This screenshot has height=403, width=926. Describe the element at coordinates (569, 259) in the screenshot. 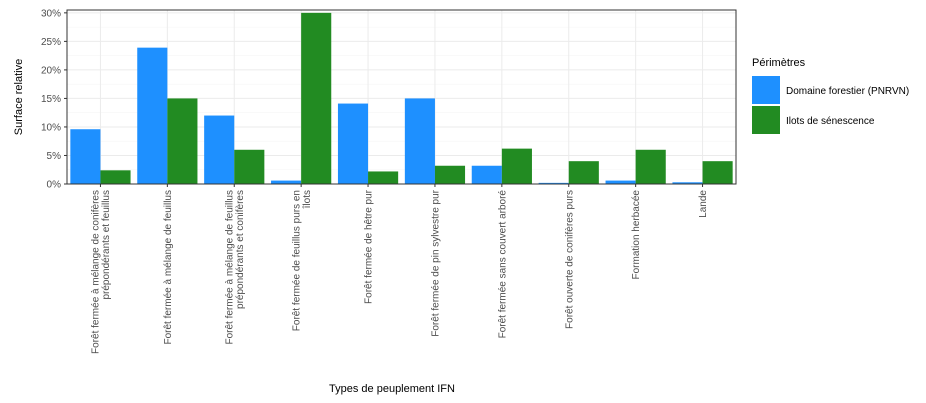

I see `x-tick-label: Forêt ouverte de conifères purs` at that location.